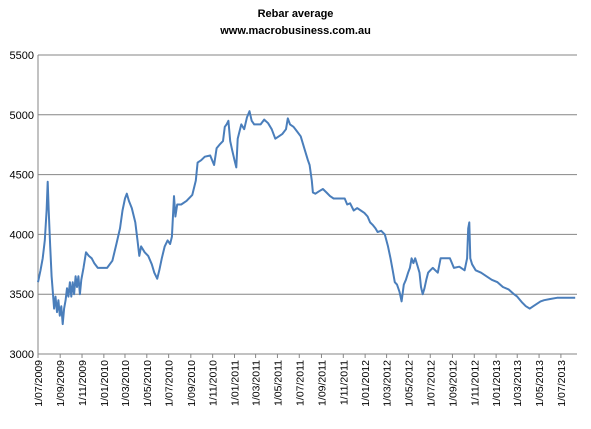 The height and width of the screenshot is (429, 591). What do you see at coordinates (22, 355) in the screenshot?
I see `y-tick-label: 3000` at bounding box center [22, 355].